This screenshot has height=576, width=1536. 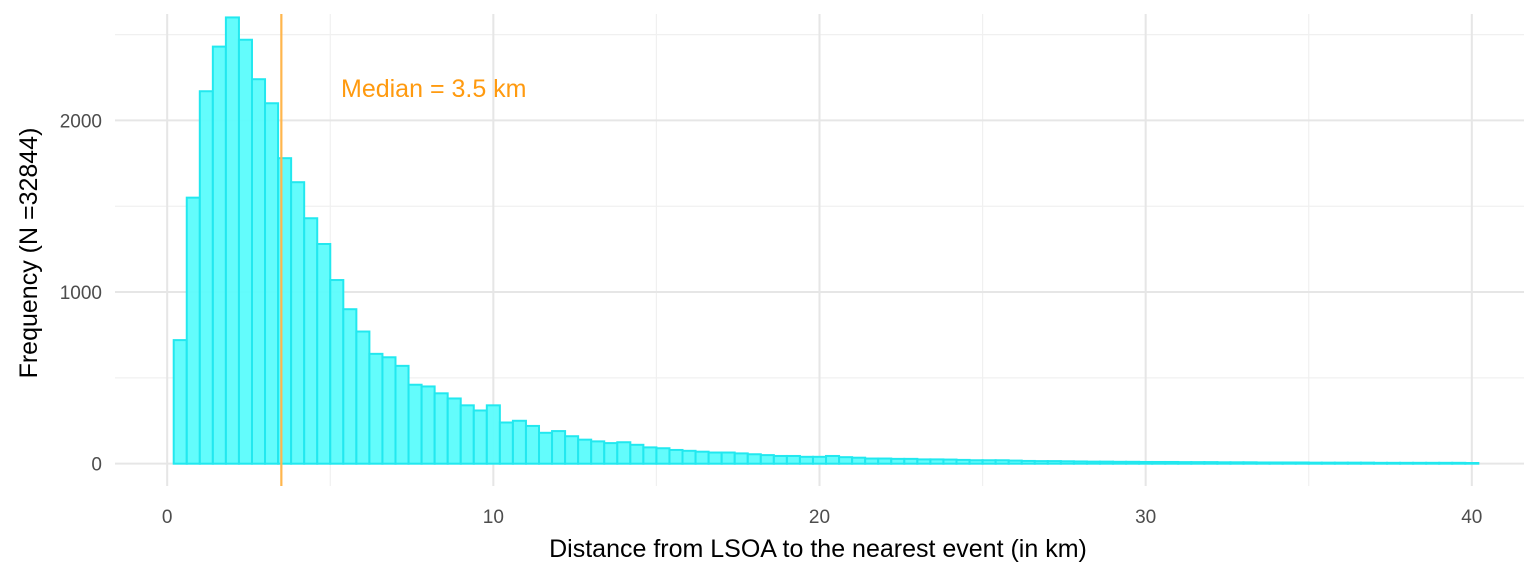 I want to click on x-tick-label: 30, so click(x=1145, y=517).